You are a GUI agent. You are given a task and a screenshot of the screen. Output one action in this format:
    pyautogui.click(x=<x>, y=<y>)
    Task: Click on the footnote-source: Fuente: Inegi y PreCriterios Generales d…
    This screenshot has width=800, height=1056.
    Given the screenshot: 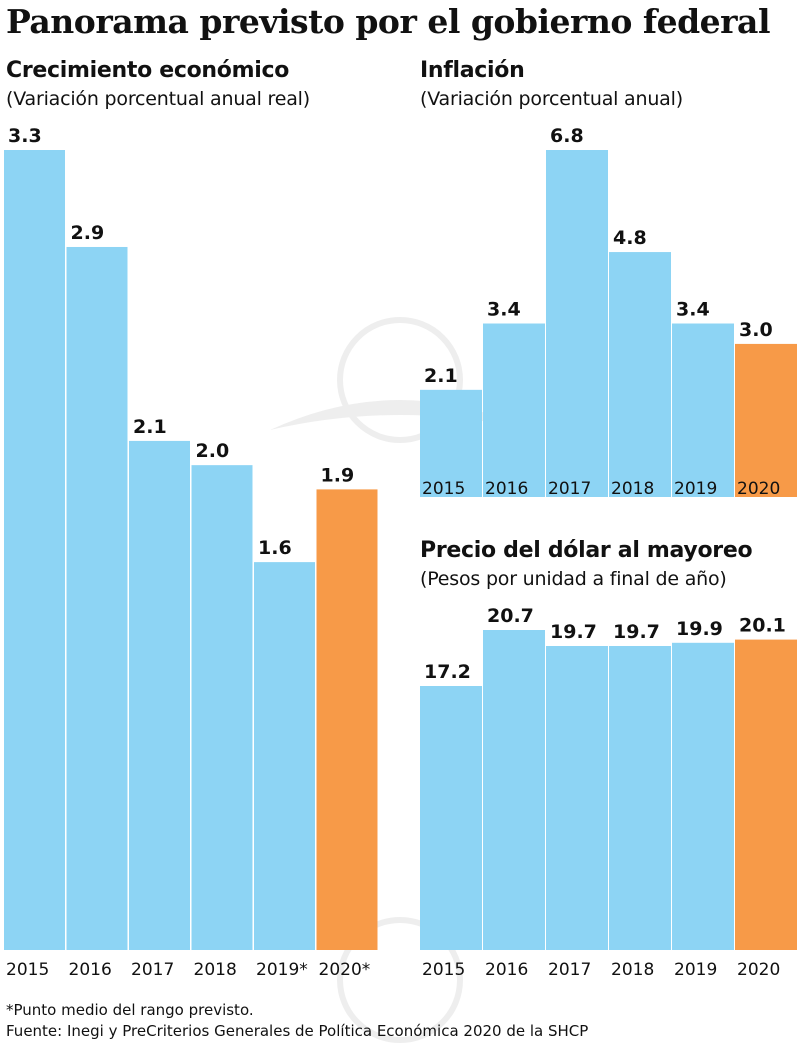 What is the action you would take?
    pyautogui.click(x=297, y=1031)
    